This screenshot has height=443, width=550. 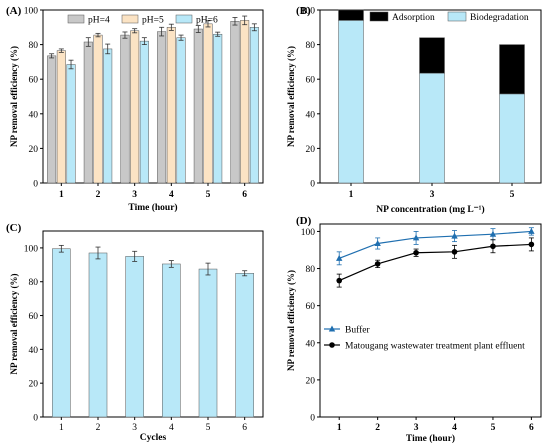 What do you see at coordinates (432, 55) in the screenshot?
I see `bar-adsorption` at bounding box center [432, 55].